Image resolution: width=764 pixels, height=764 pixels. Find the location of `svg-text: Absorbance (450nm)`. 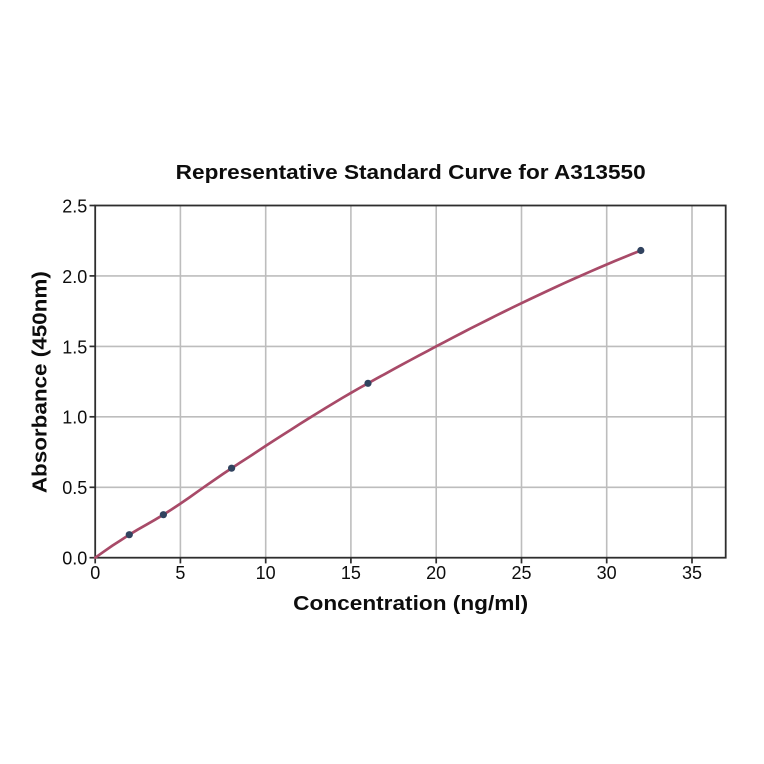

svg-text: Absorbance (450nm) is located at coordinates (40, 382).